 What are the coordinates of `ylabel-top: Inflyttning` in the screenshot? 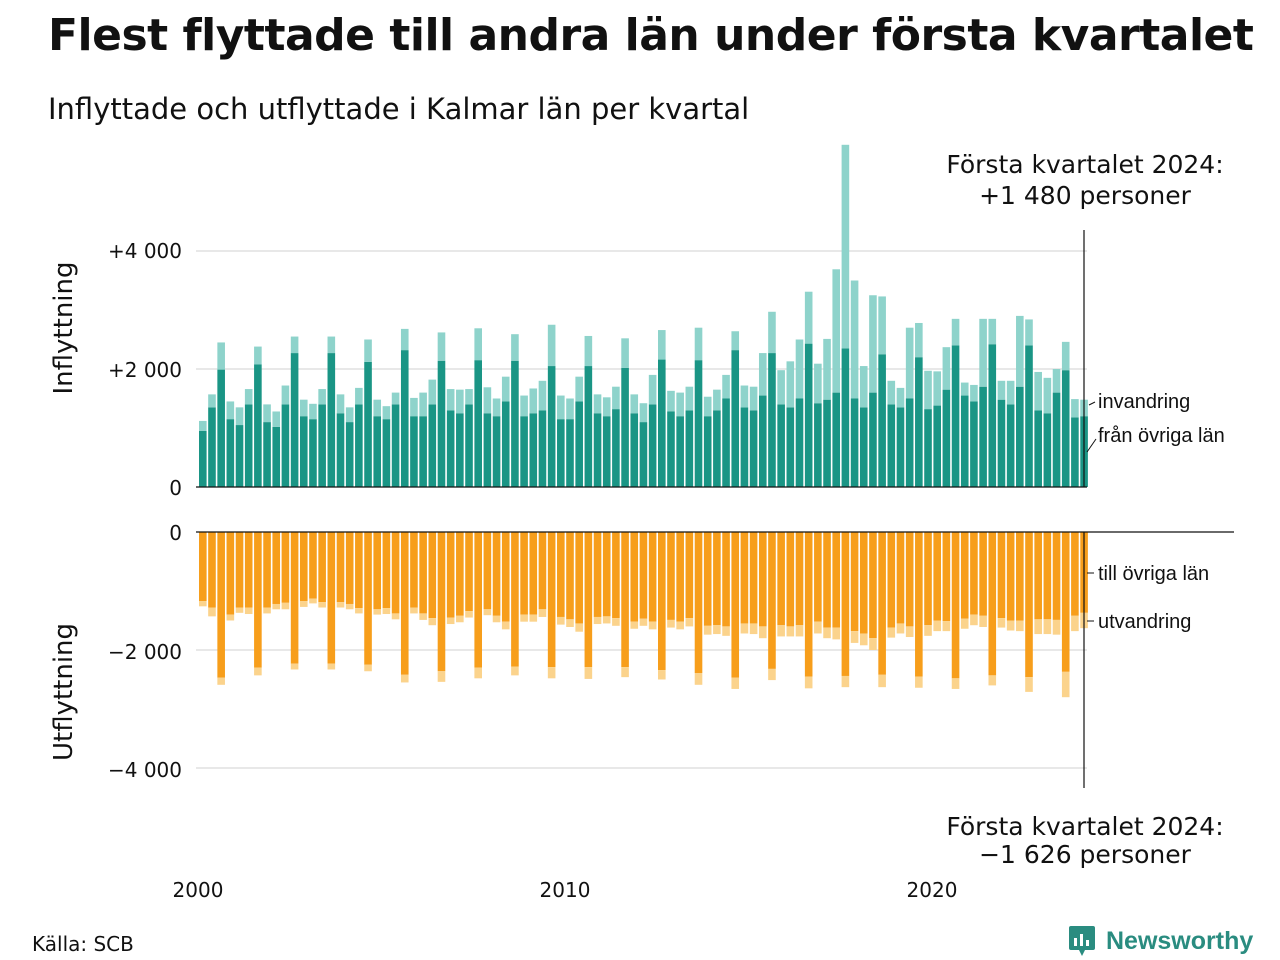 It's located at (64, 328).